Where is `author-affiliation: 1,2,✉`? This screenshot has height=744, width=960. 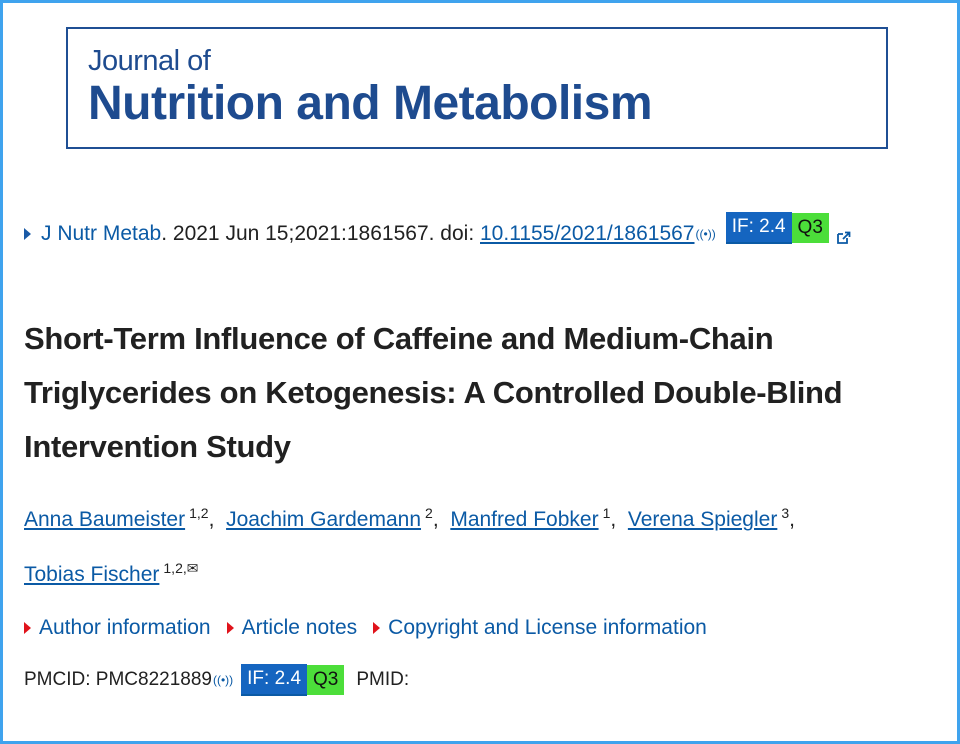
author-affiliation: 1,2,✉ is located at coordinates (181, 568).